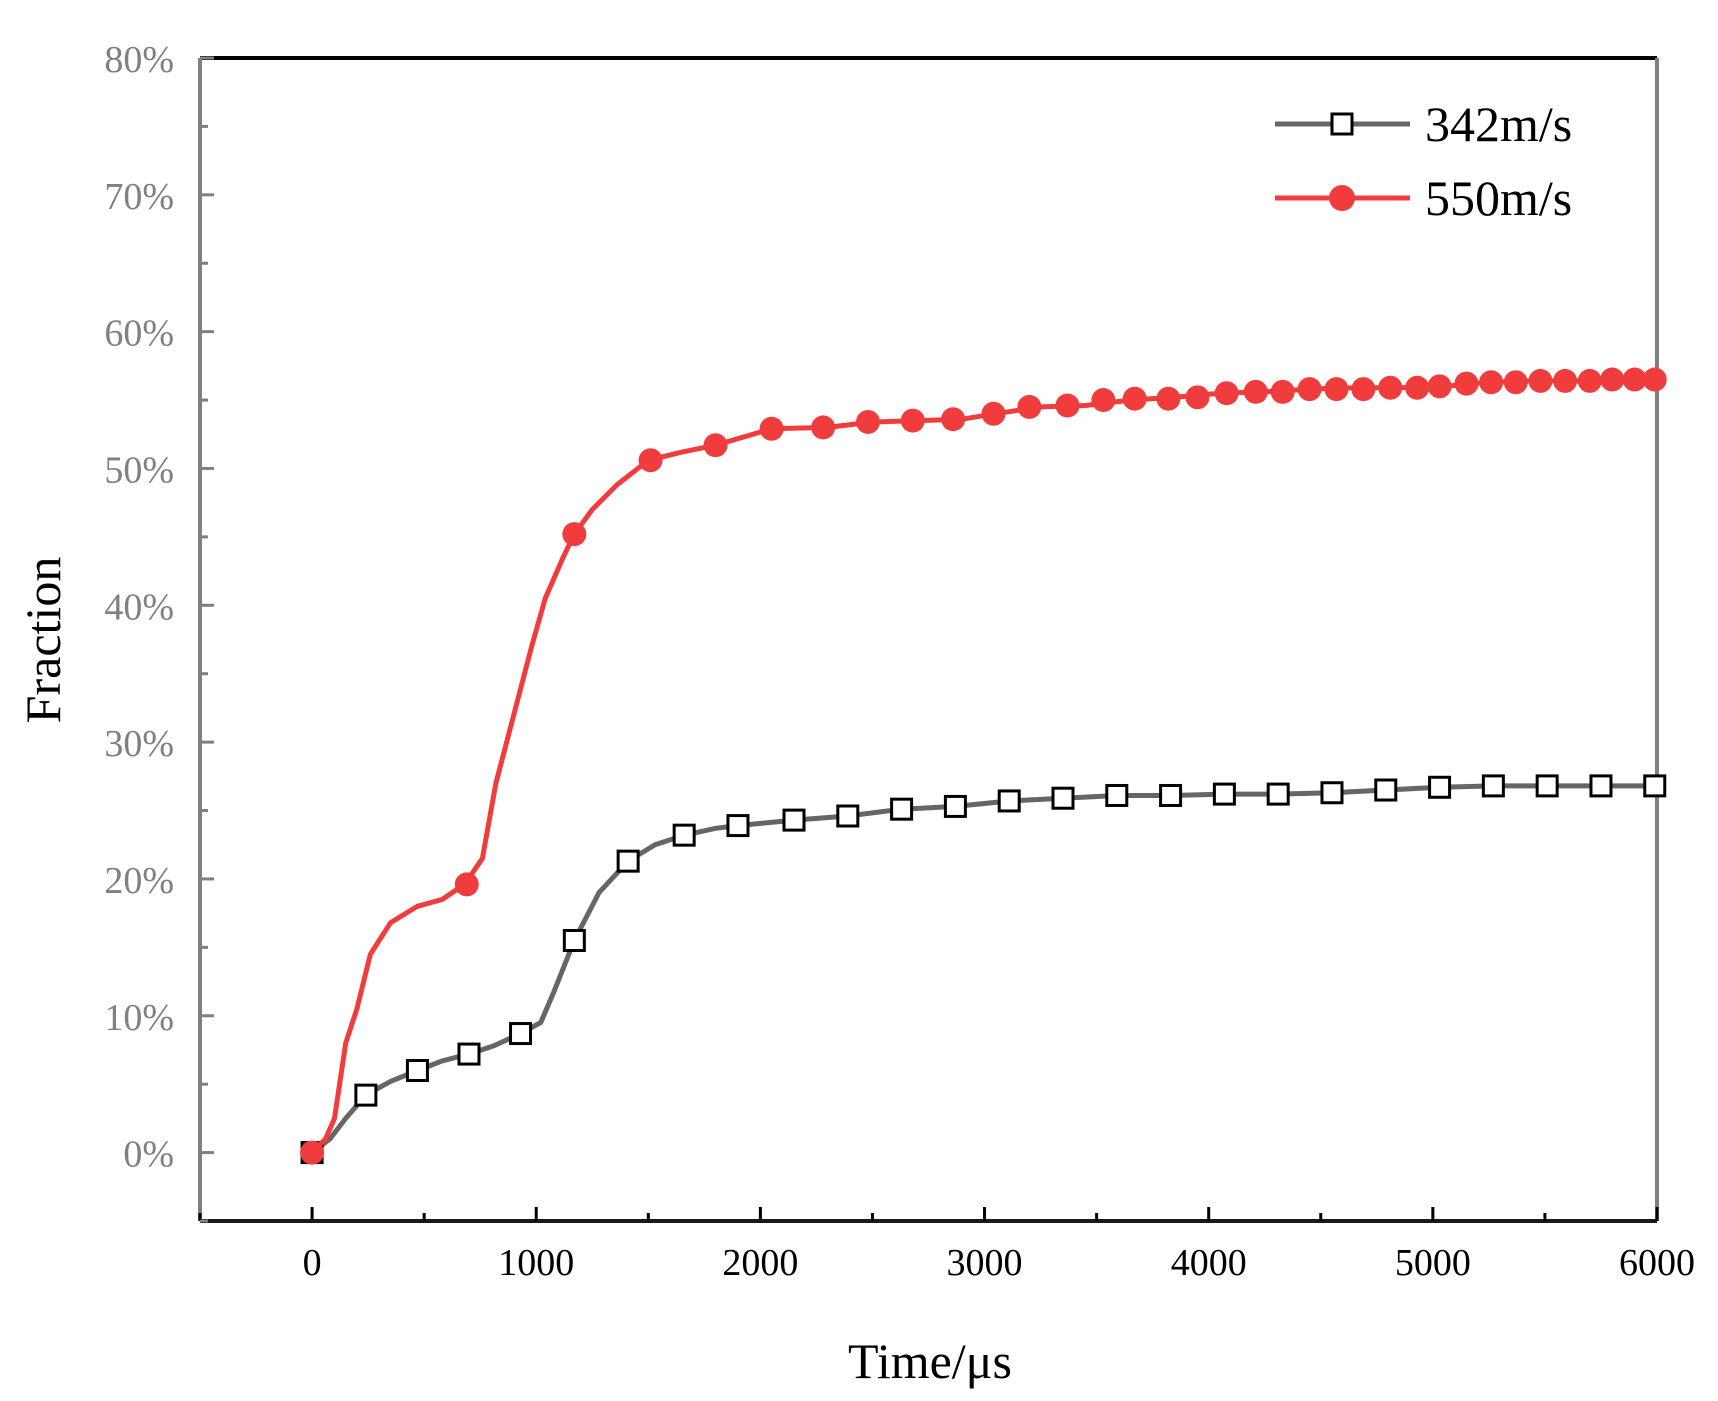  Describe the element at coordinates (1423, 198) in the screenshot. I see `legend-item: 550m/s` at that location.